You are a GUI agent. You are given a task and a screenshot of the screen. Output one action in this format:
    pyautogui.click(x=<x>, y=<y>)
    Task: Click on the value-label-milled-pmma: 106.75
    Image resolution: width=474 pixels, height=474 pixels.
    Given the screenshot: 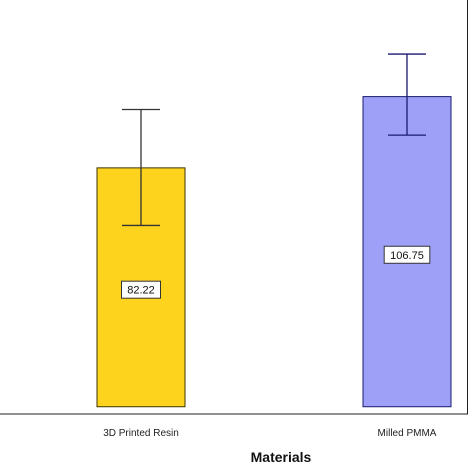 What is the action you would take?
    pyautogui.click(x=407, y=256)
    